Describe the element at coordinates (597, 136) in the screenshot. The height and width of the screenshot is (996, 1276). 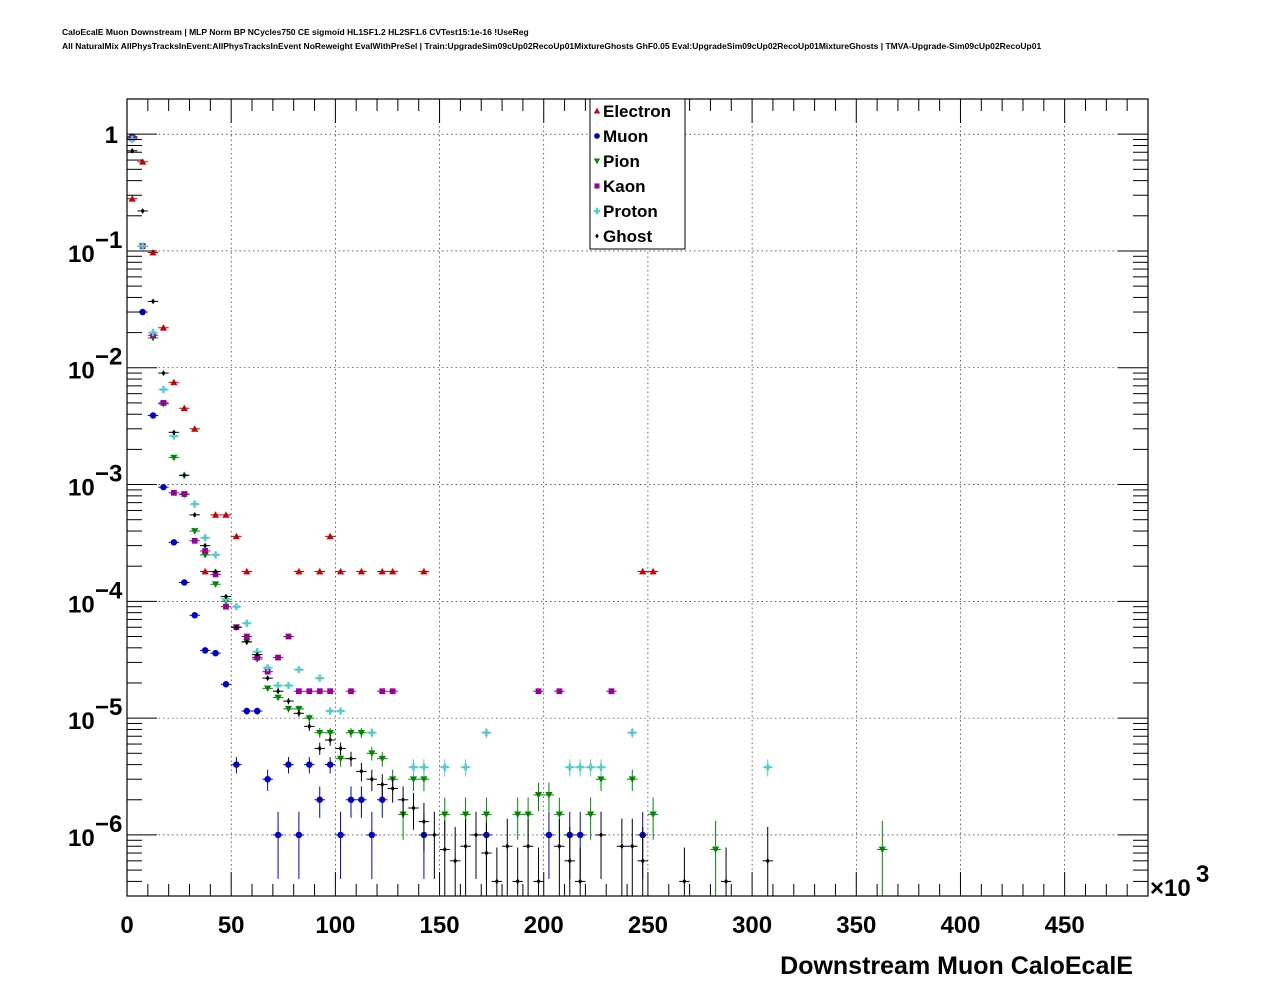
I see `legend-marker-muon` at that location.